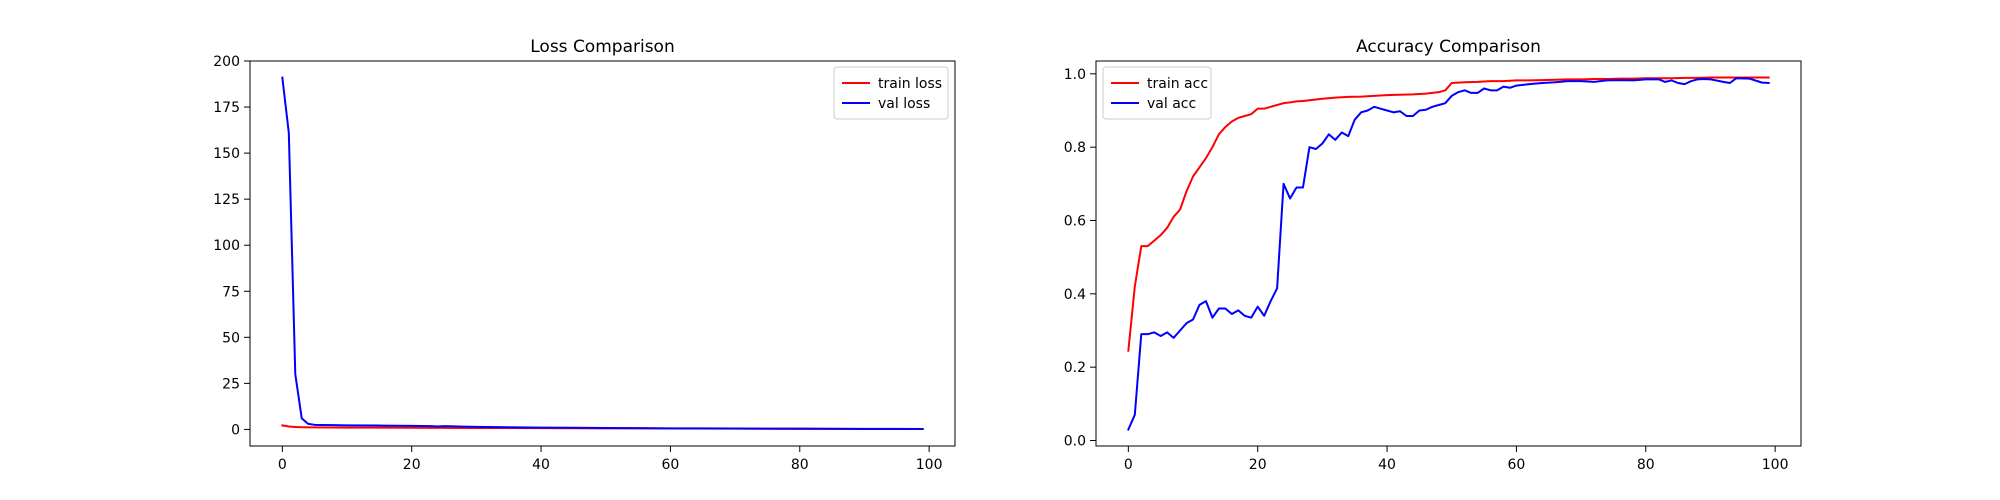 The height and width of the screenshot is (500, 2000). What do you see at coordinates (1171, 104) in the screenshot?
I see `legend-label: val acc` at bounding box center [1171, 104].